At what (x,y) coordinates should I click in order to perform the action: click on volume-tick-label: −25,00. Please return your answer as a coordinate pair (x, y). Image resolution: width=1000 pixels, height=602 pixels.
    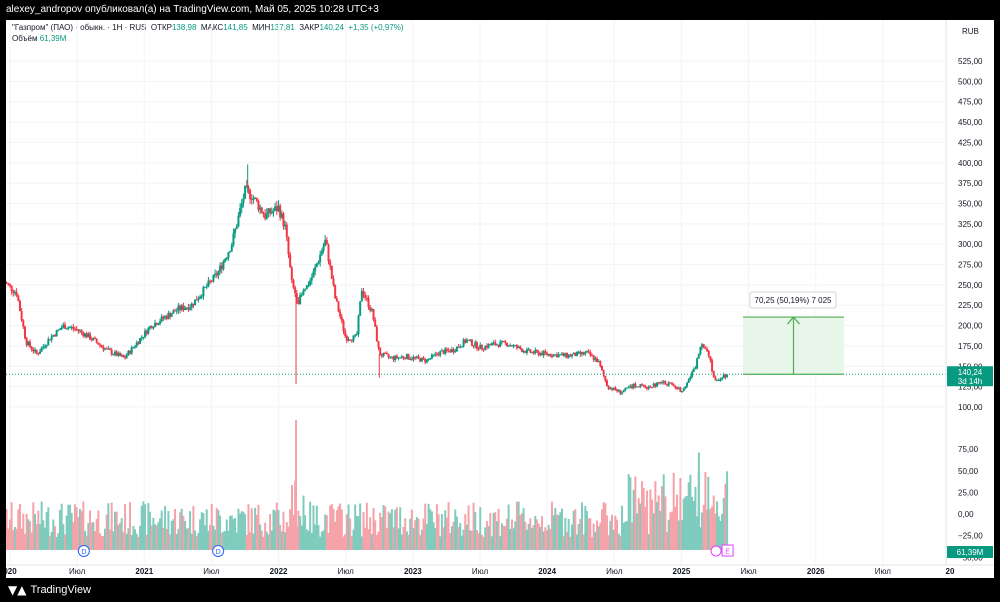
    Looking at the image, I should click on (970, 536).